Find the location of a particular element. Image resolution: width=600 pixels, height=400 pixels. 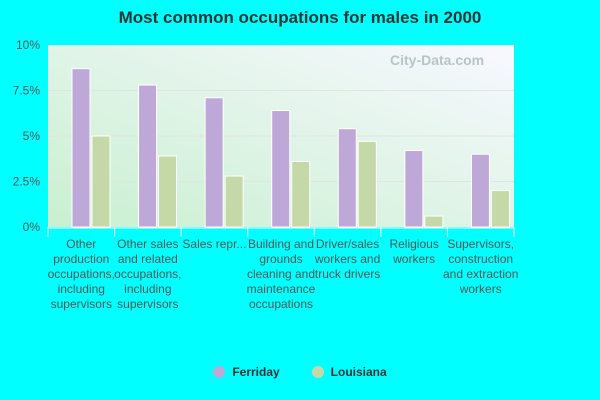

legend-label: Ferriday is located at coordinates (256, 372).